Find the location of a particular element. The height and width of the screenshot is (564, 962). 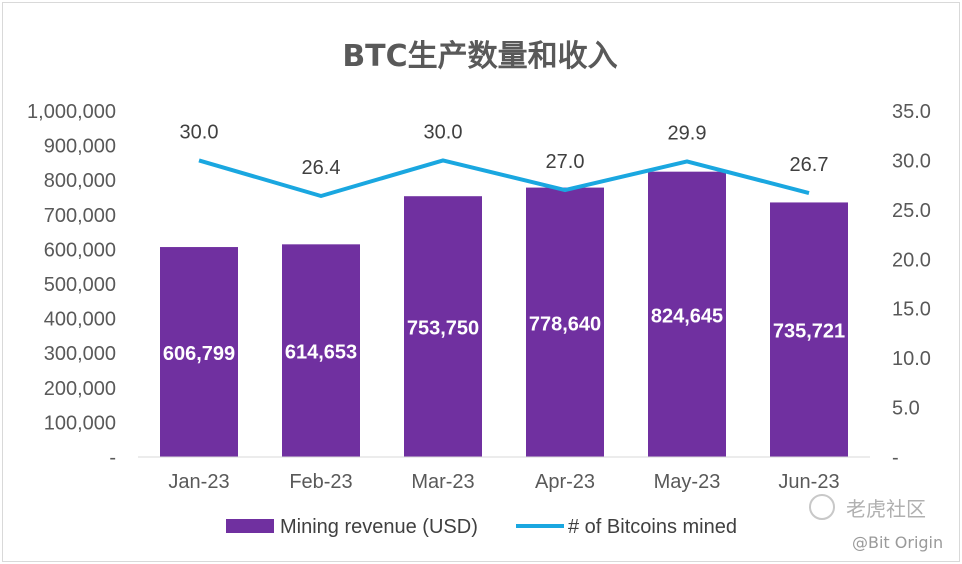

line-data-label: 26.7 is located at coordinates (809, 165).